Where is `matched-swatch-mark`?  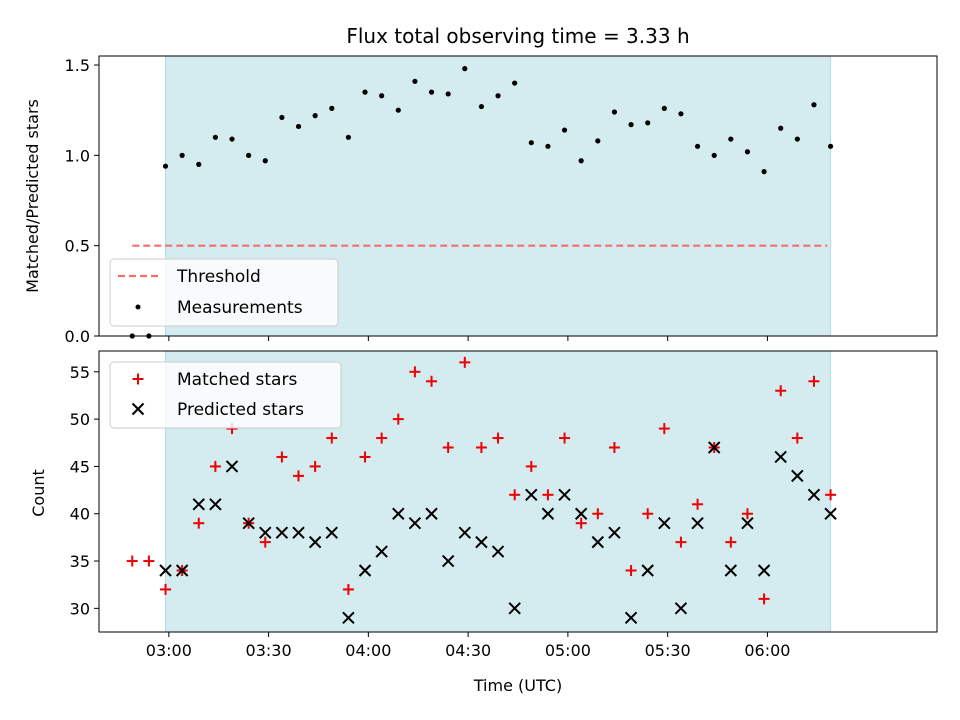
matched-swatch-mark is located at coordinates (138, 379).